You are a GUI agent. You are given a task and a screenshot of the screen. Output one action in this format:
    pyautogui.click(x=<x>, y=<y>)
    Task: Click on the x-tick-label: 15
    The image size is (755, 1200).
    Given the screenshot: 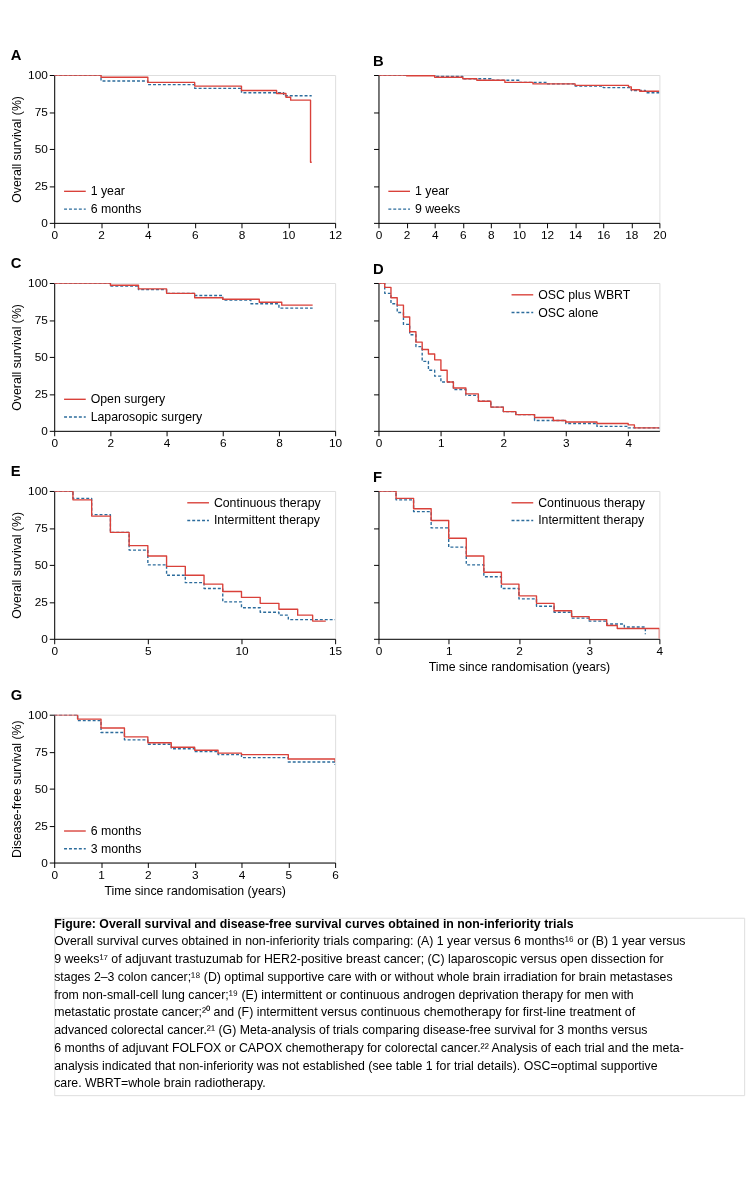 What is the action you would take?
    pyautogui.click(x=336, y=651)
    